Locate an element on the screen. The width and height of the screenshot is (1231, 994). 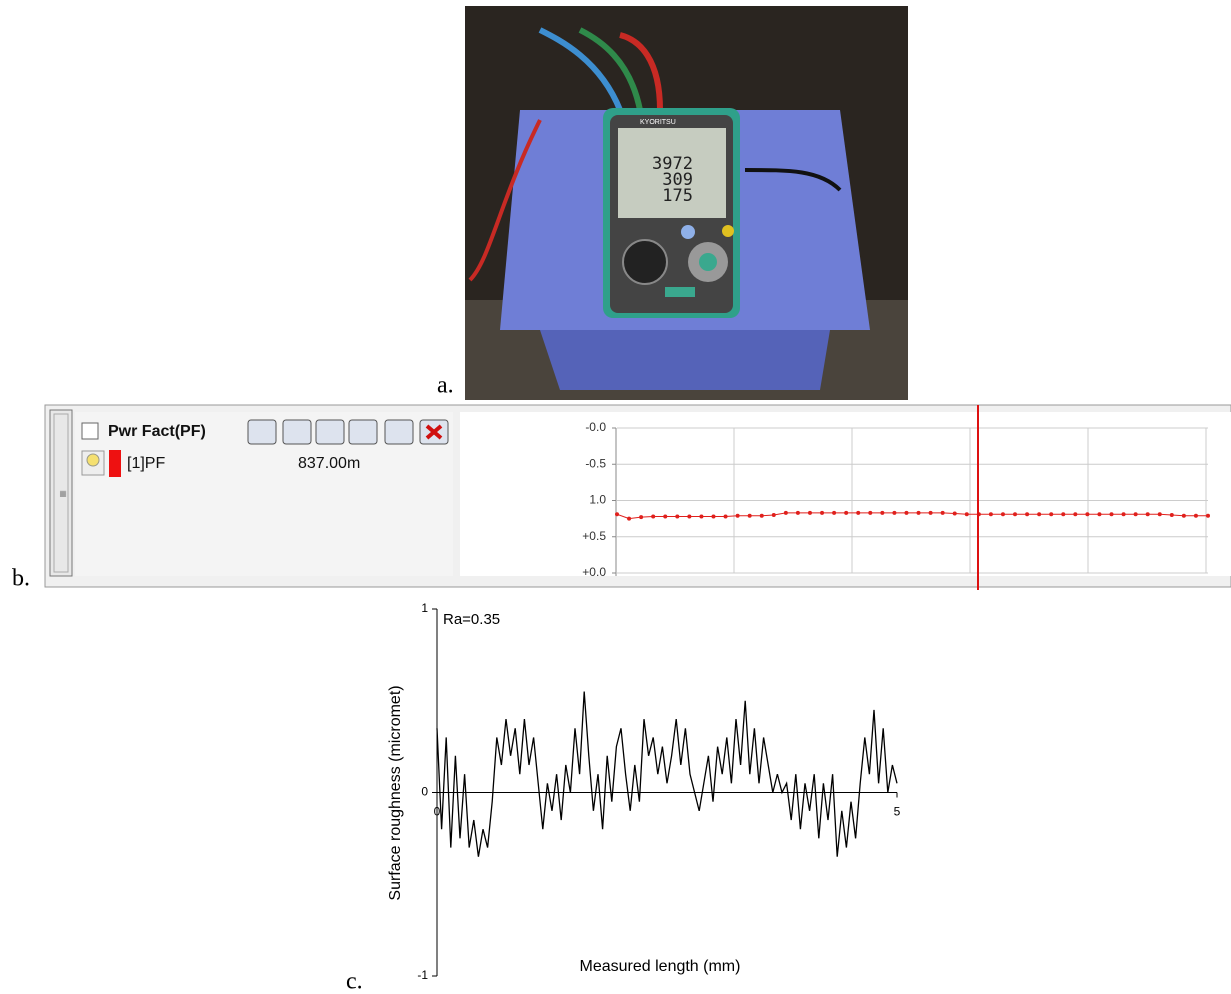
photo: KYORITSU 3972 309 175 is located at coordinates (686, 203).